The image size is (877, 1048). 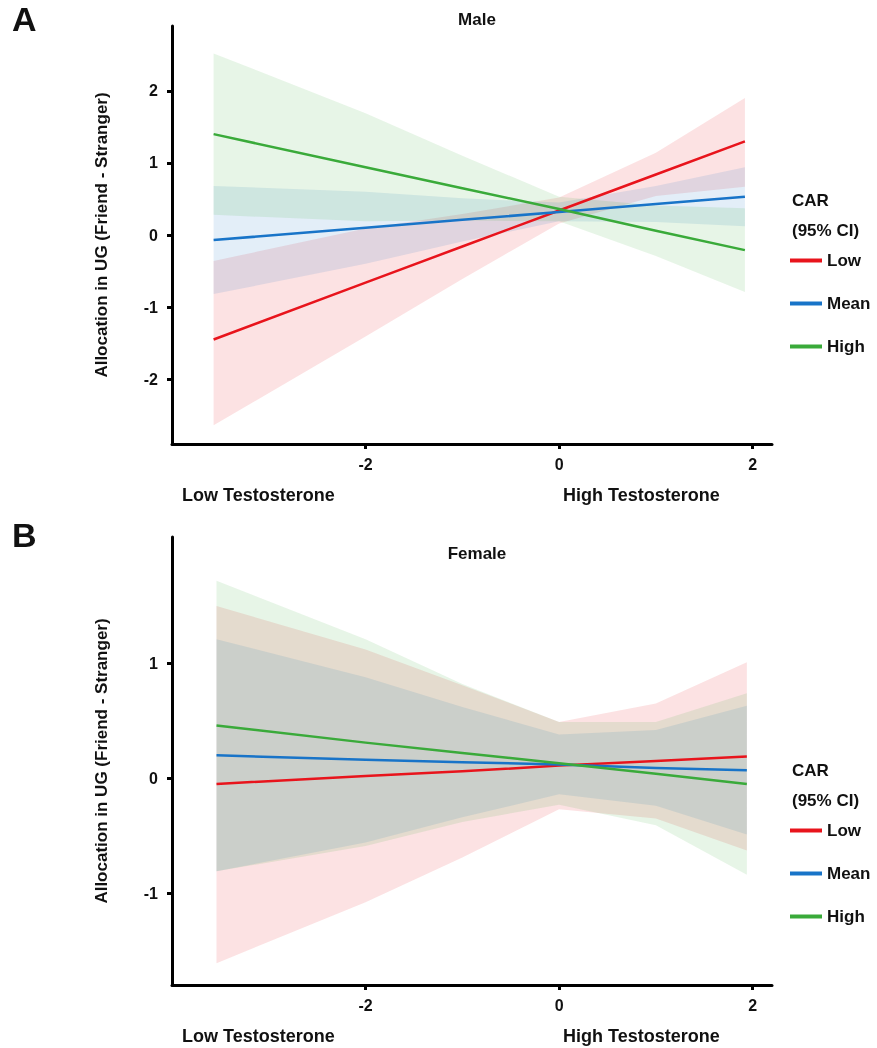 What do you see at coordinates (151, 379) in the screenshot?
I see `y-tick-label: -2` at bounding box center [151, 379].